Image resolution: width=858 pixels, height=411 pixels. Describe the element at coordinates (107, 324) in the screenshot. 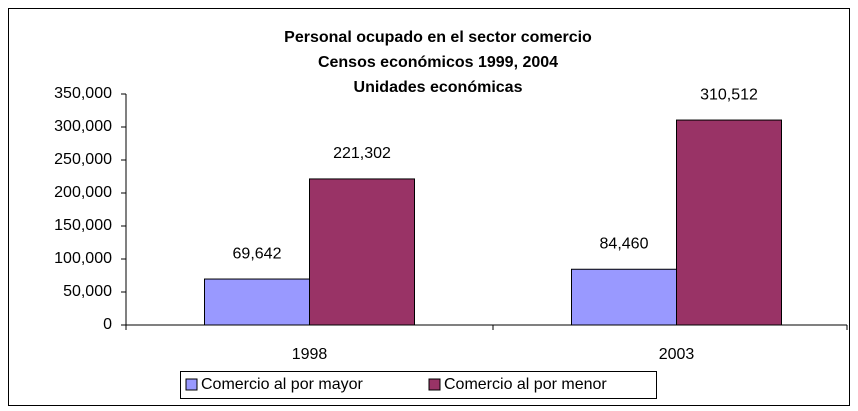

I see `y-tick-label: 0` at that location.